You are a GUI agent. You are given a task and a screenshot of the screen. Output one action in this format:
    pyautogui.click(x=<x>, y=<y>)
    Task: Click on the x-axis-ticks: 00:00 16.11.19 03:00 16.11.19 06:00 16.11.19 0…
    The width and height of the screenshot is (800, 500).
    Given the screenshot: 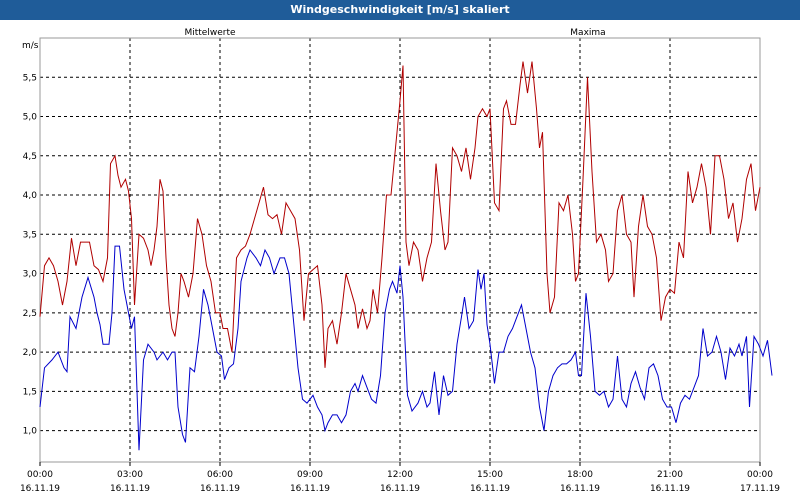 What is the action you would take?
    pyautogui.click(x=400, y=478)
    